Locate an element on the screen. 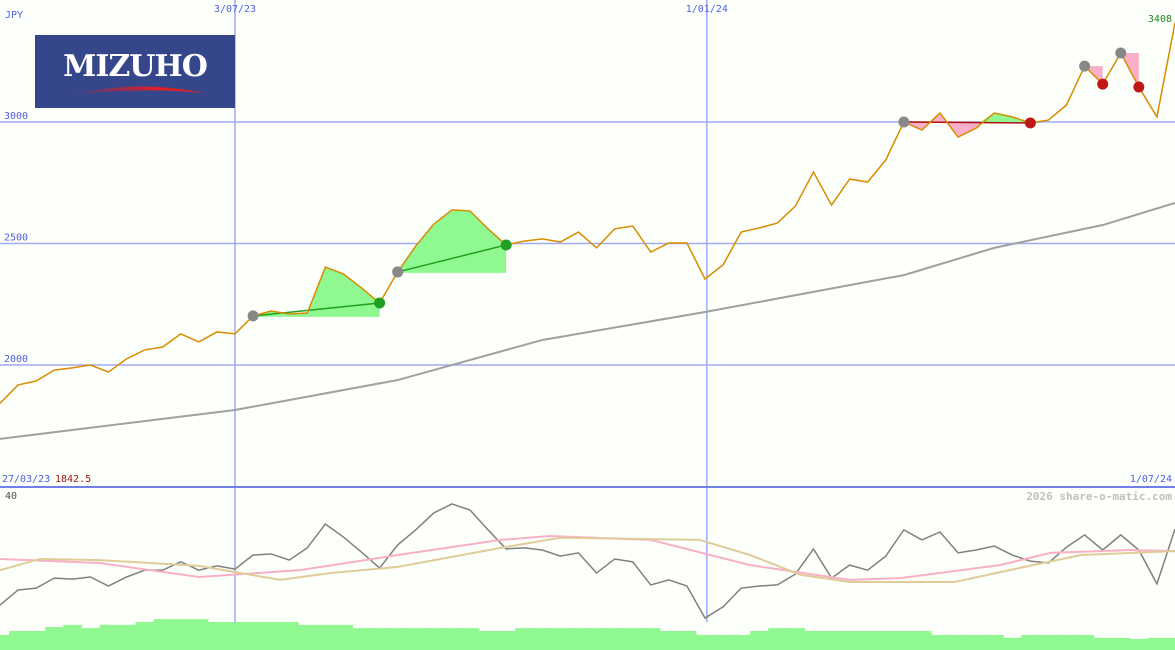 The width and height of the screenshot is (1175, 650). sell-trend-line is located at coordinates (967, 122).